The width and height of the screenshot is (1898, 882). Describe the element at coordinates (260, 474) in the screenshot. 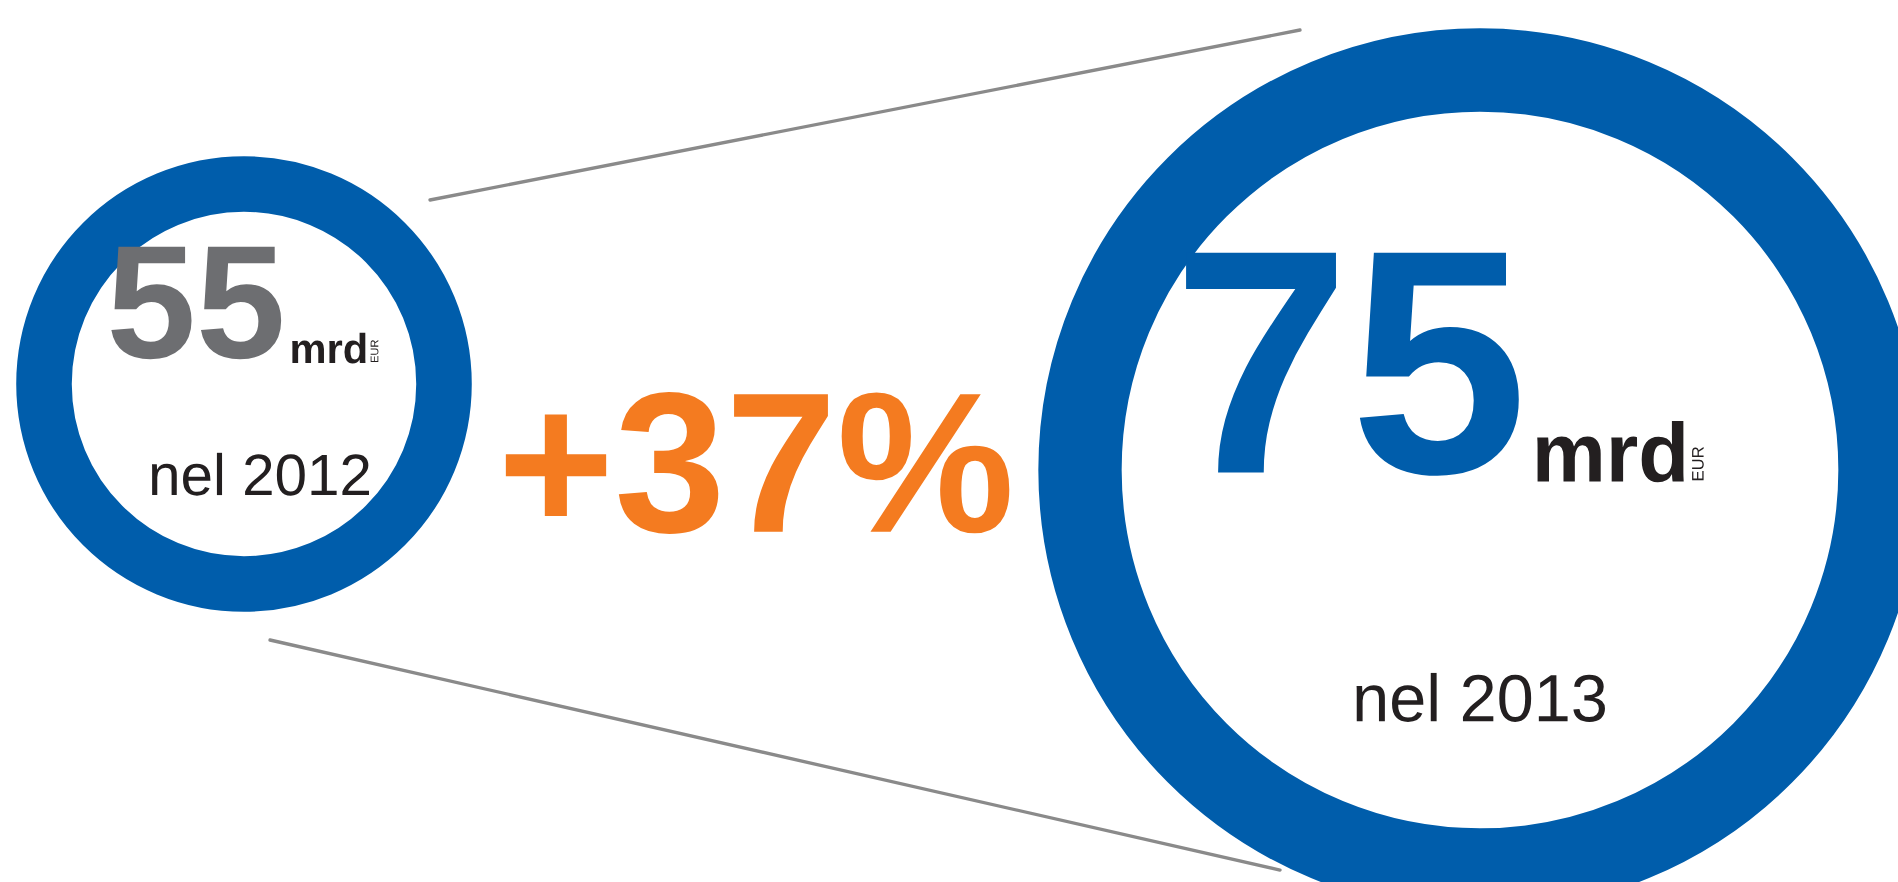

I see `category-label: nel 2012` at that location.